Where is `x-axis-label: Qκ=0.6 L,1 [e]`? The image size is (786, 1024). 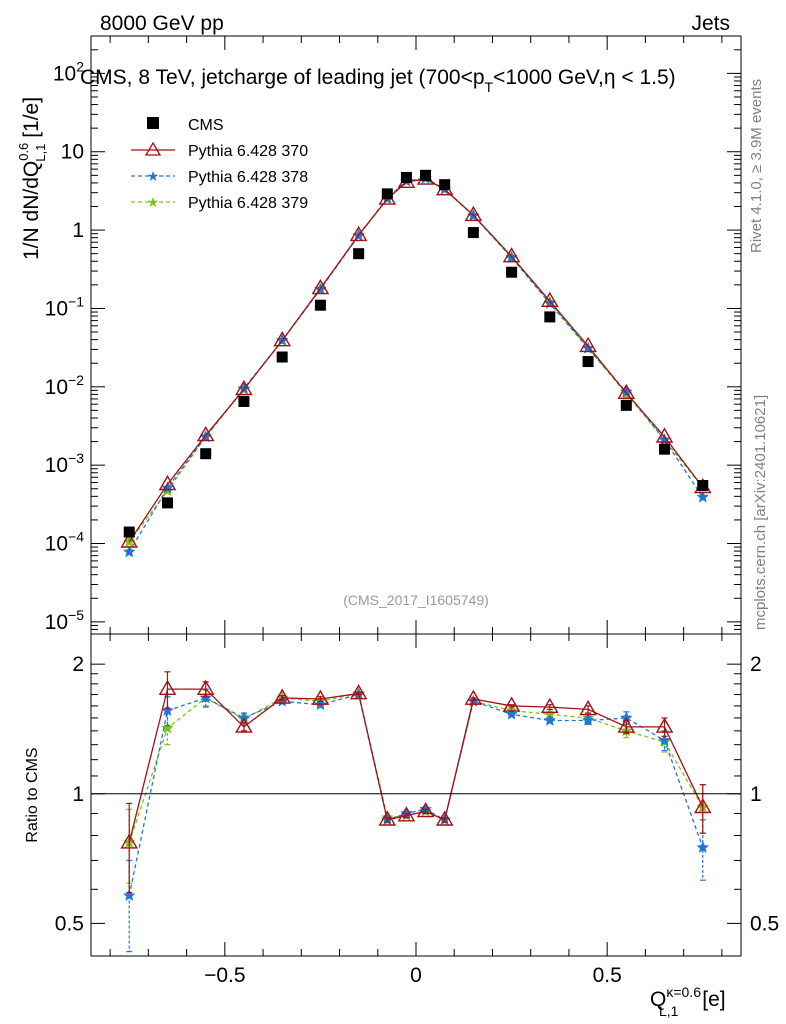 x-axis-label: Qκ=0.6 L,1 [e] is located at coordinates (688, 1001).